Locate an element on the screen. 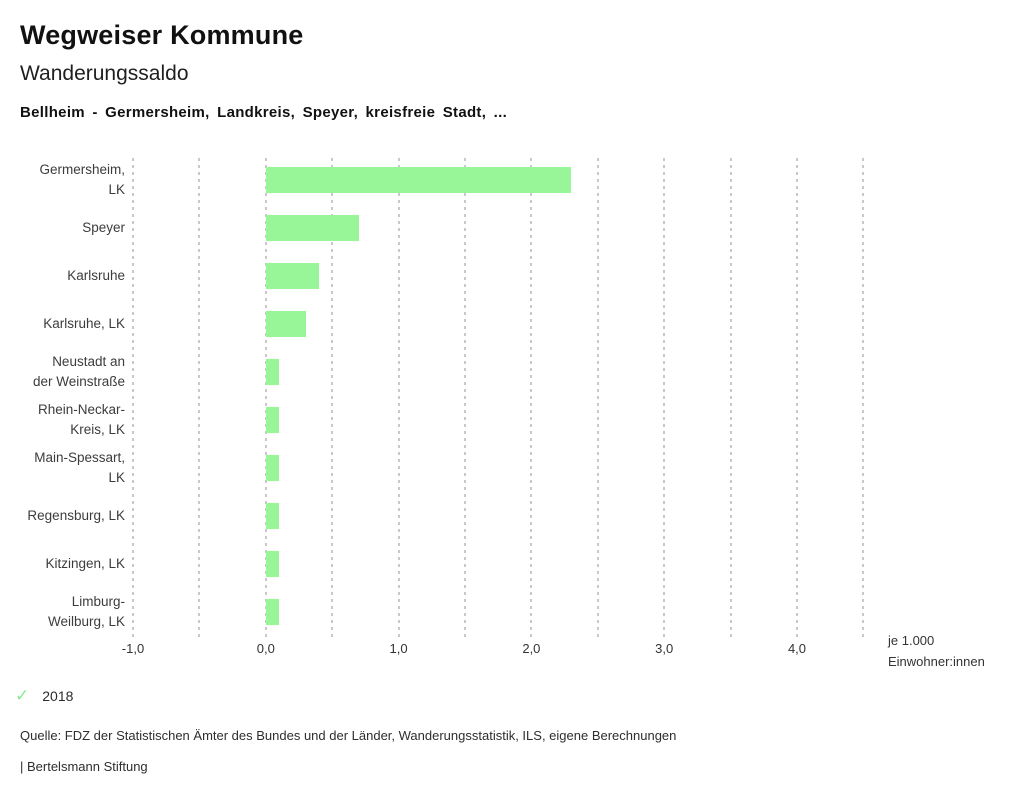  bar-limburg-weilburg-lk is located at coordinates (272, 612).